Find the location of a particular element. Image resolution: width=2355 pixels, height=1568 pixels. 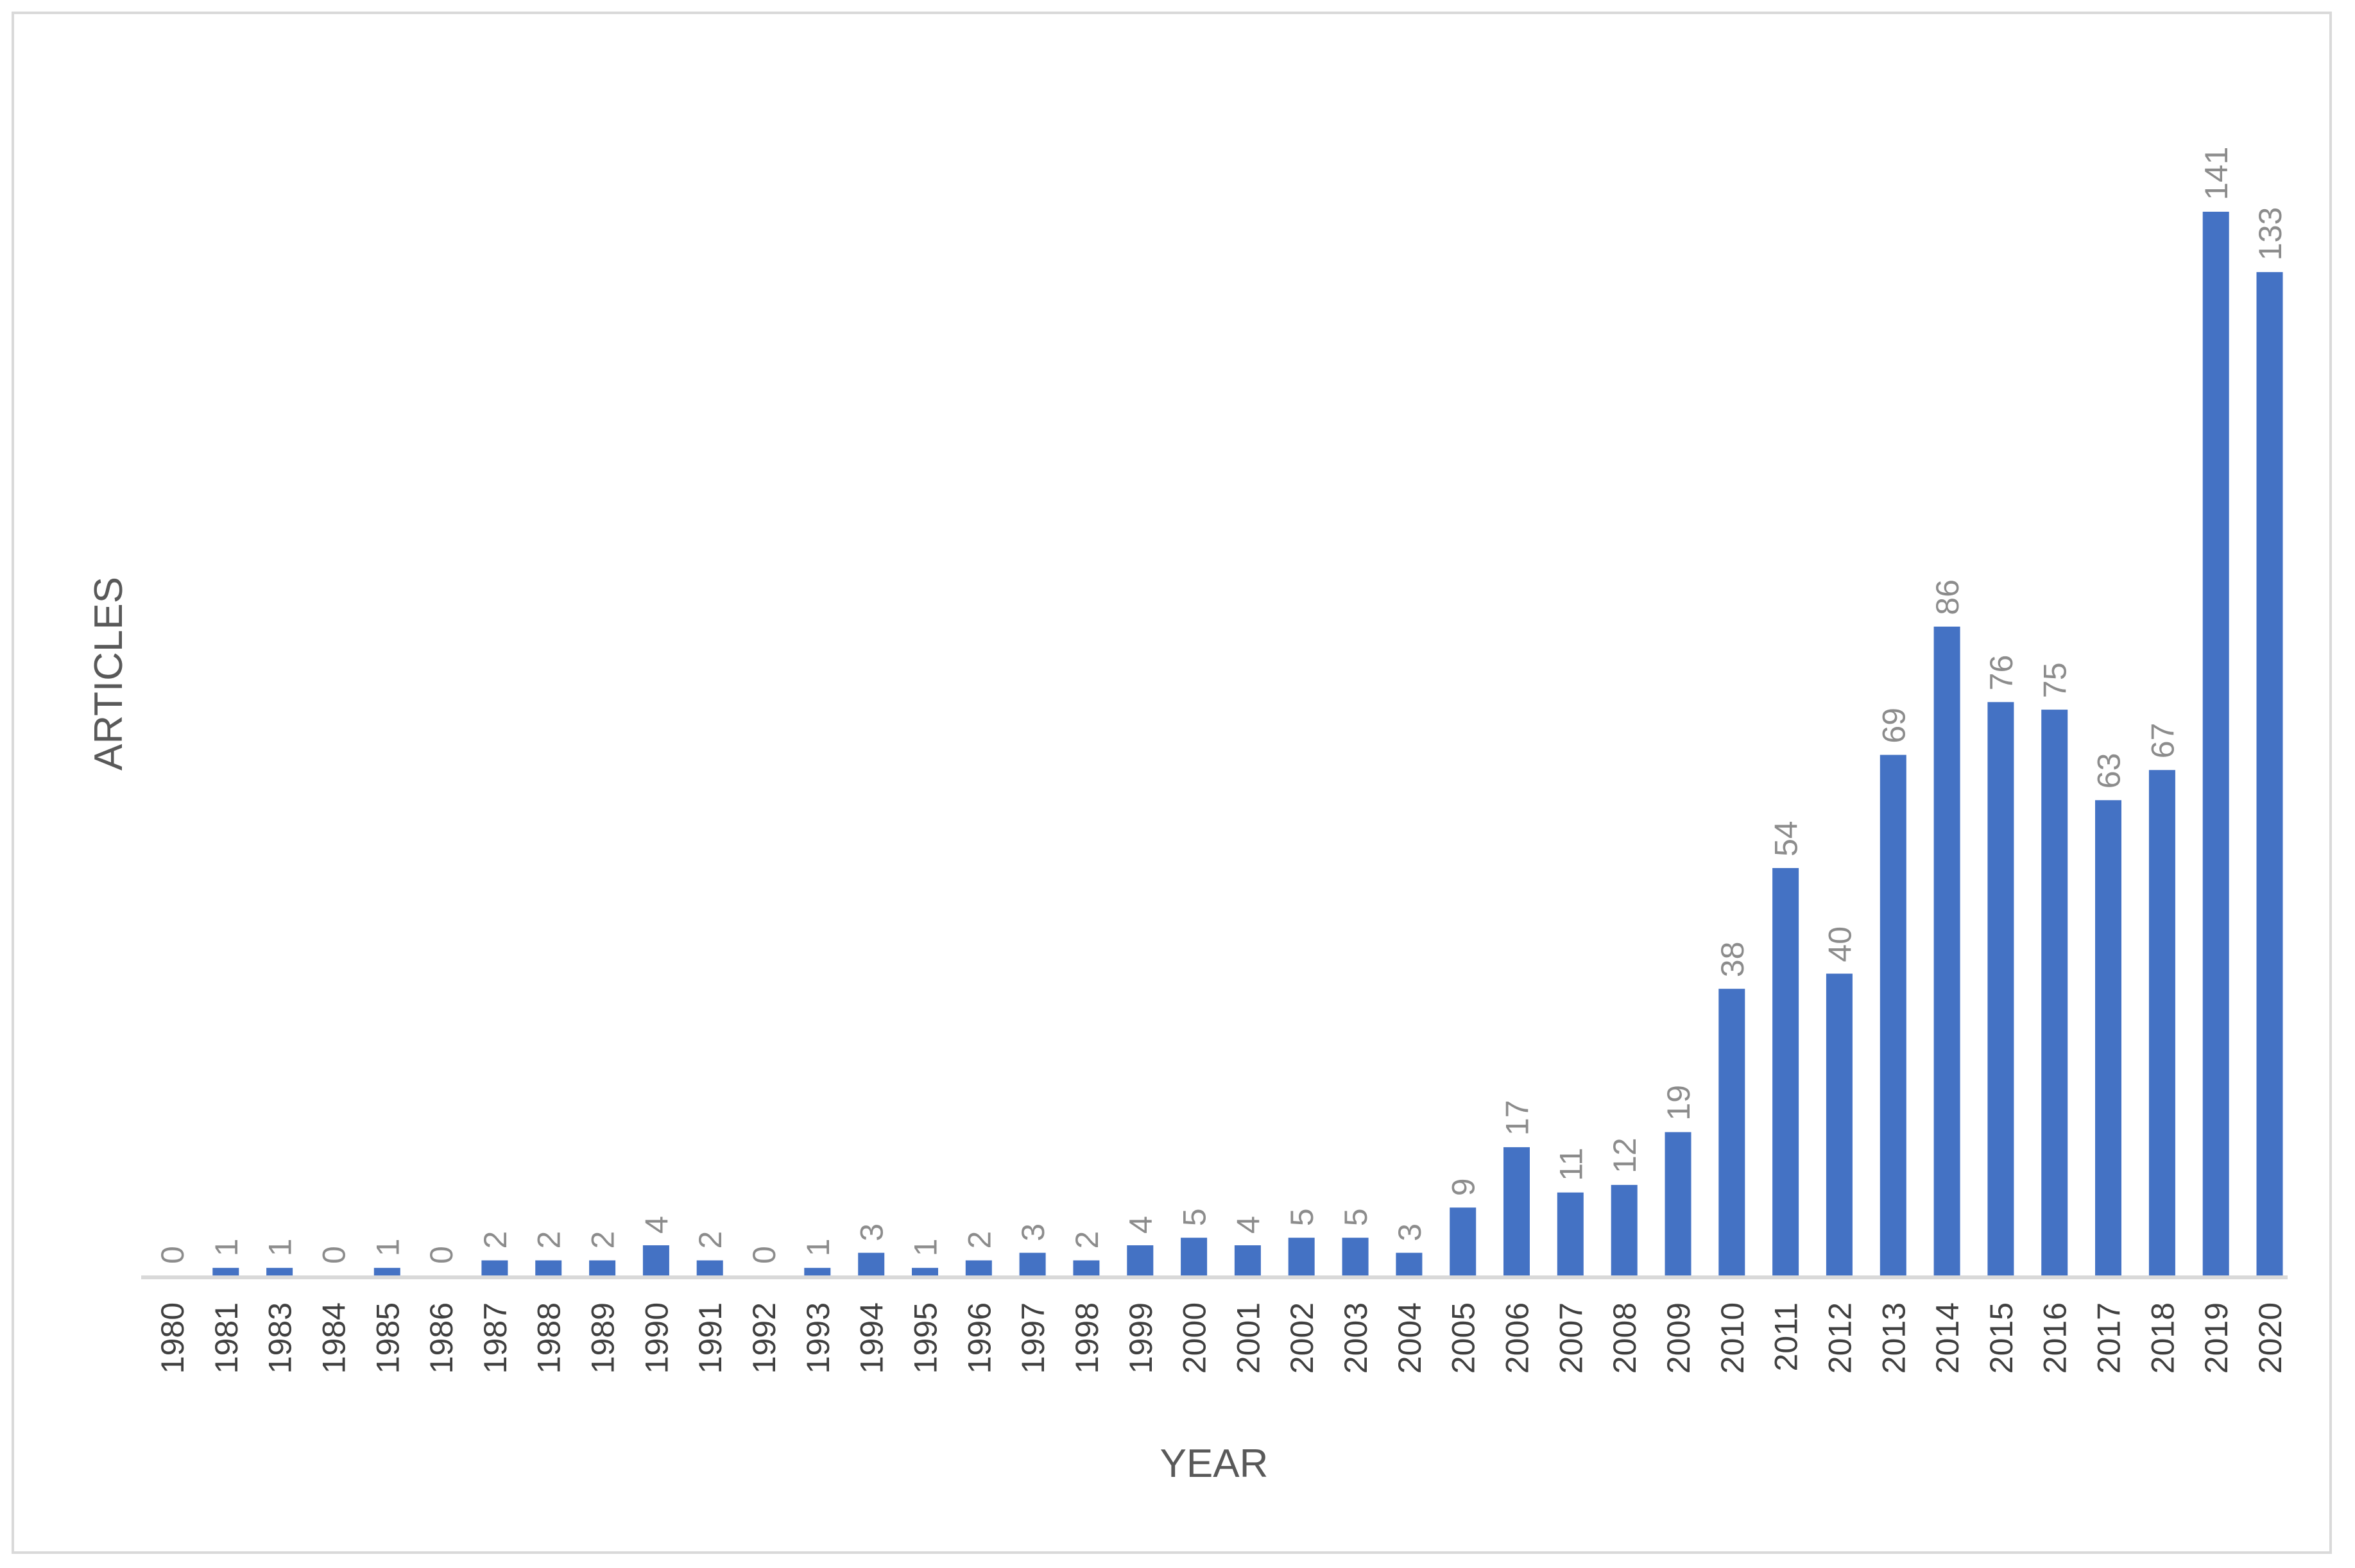

bar-1998 is located at coordinates (1086, 1267).